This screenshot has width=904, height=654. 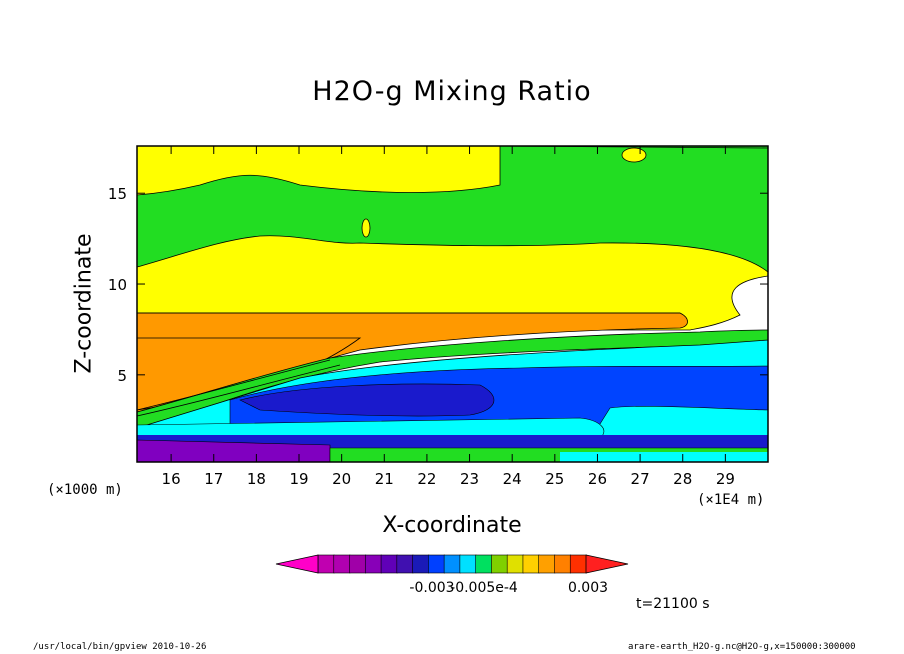 I want to click on x-tick-label: 28, so click(x=682, y=479).